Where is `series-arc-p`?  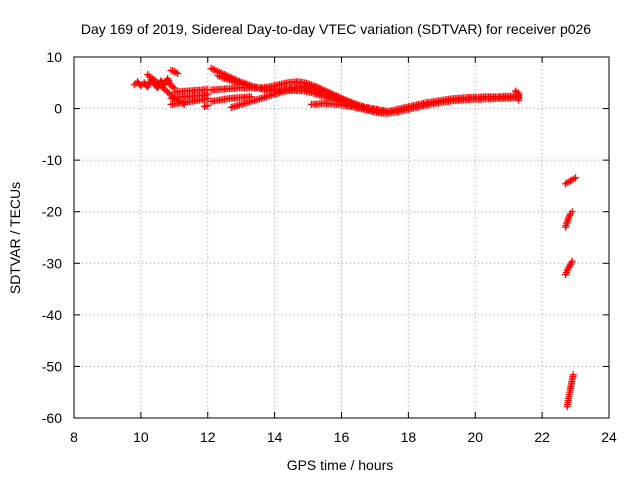 series-arc-p is located at coordinates (569, 219).